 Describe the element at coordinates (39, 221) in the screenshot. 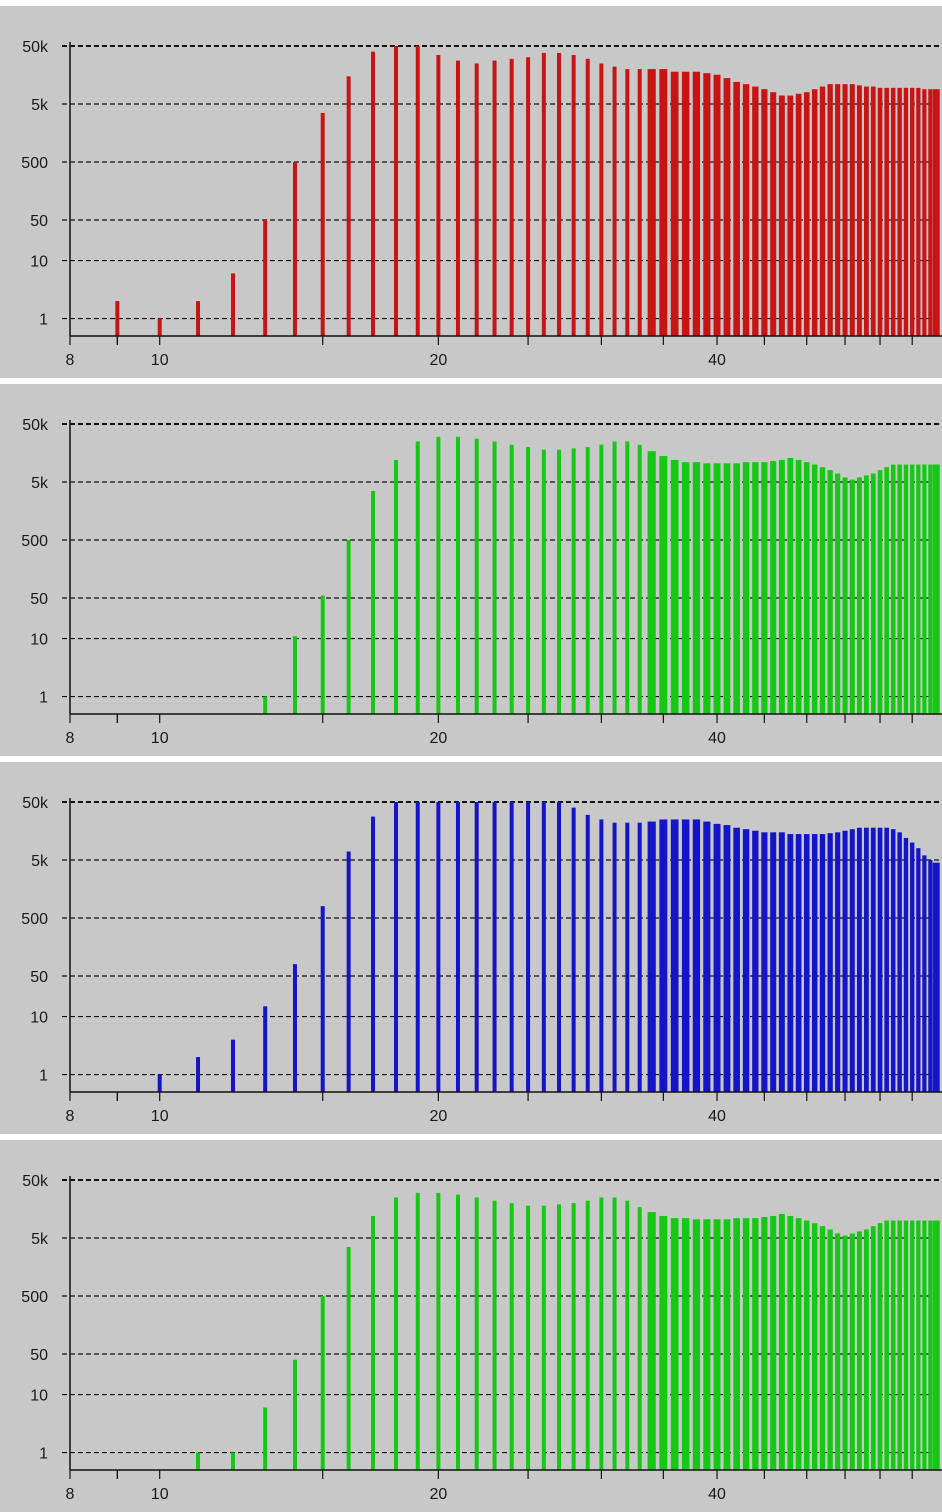

I see `y-tick-label: 50` at that location.